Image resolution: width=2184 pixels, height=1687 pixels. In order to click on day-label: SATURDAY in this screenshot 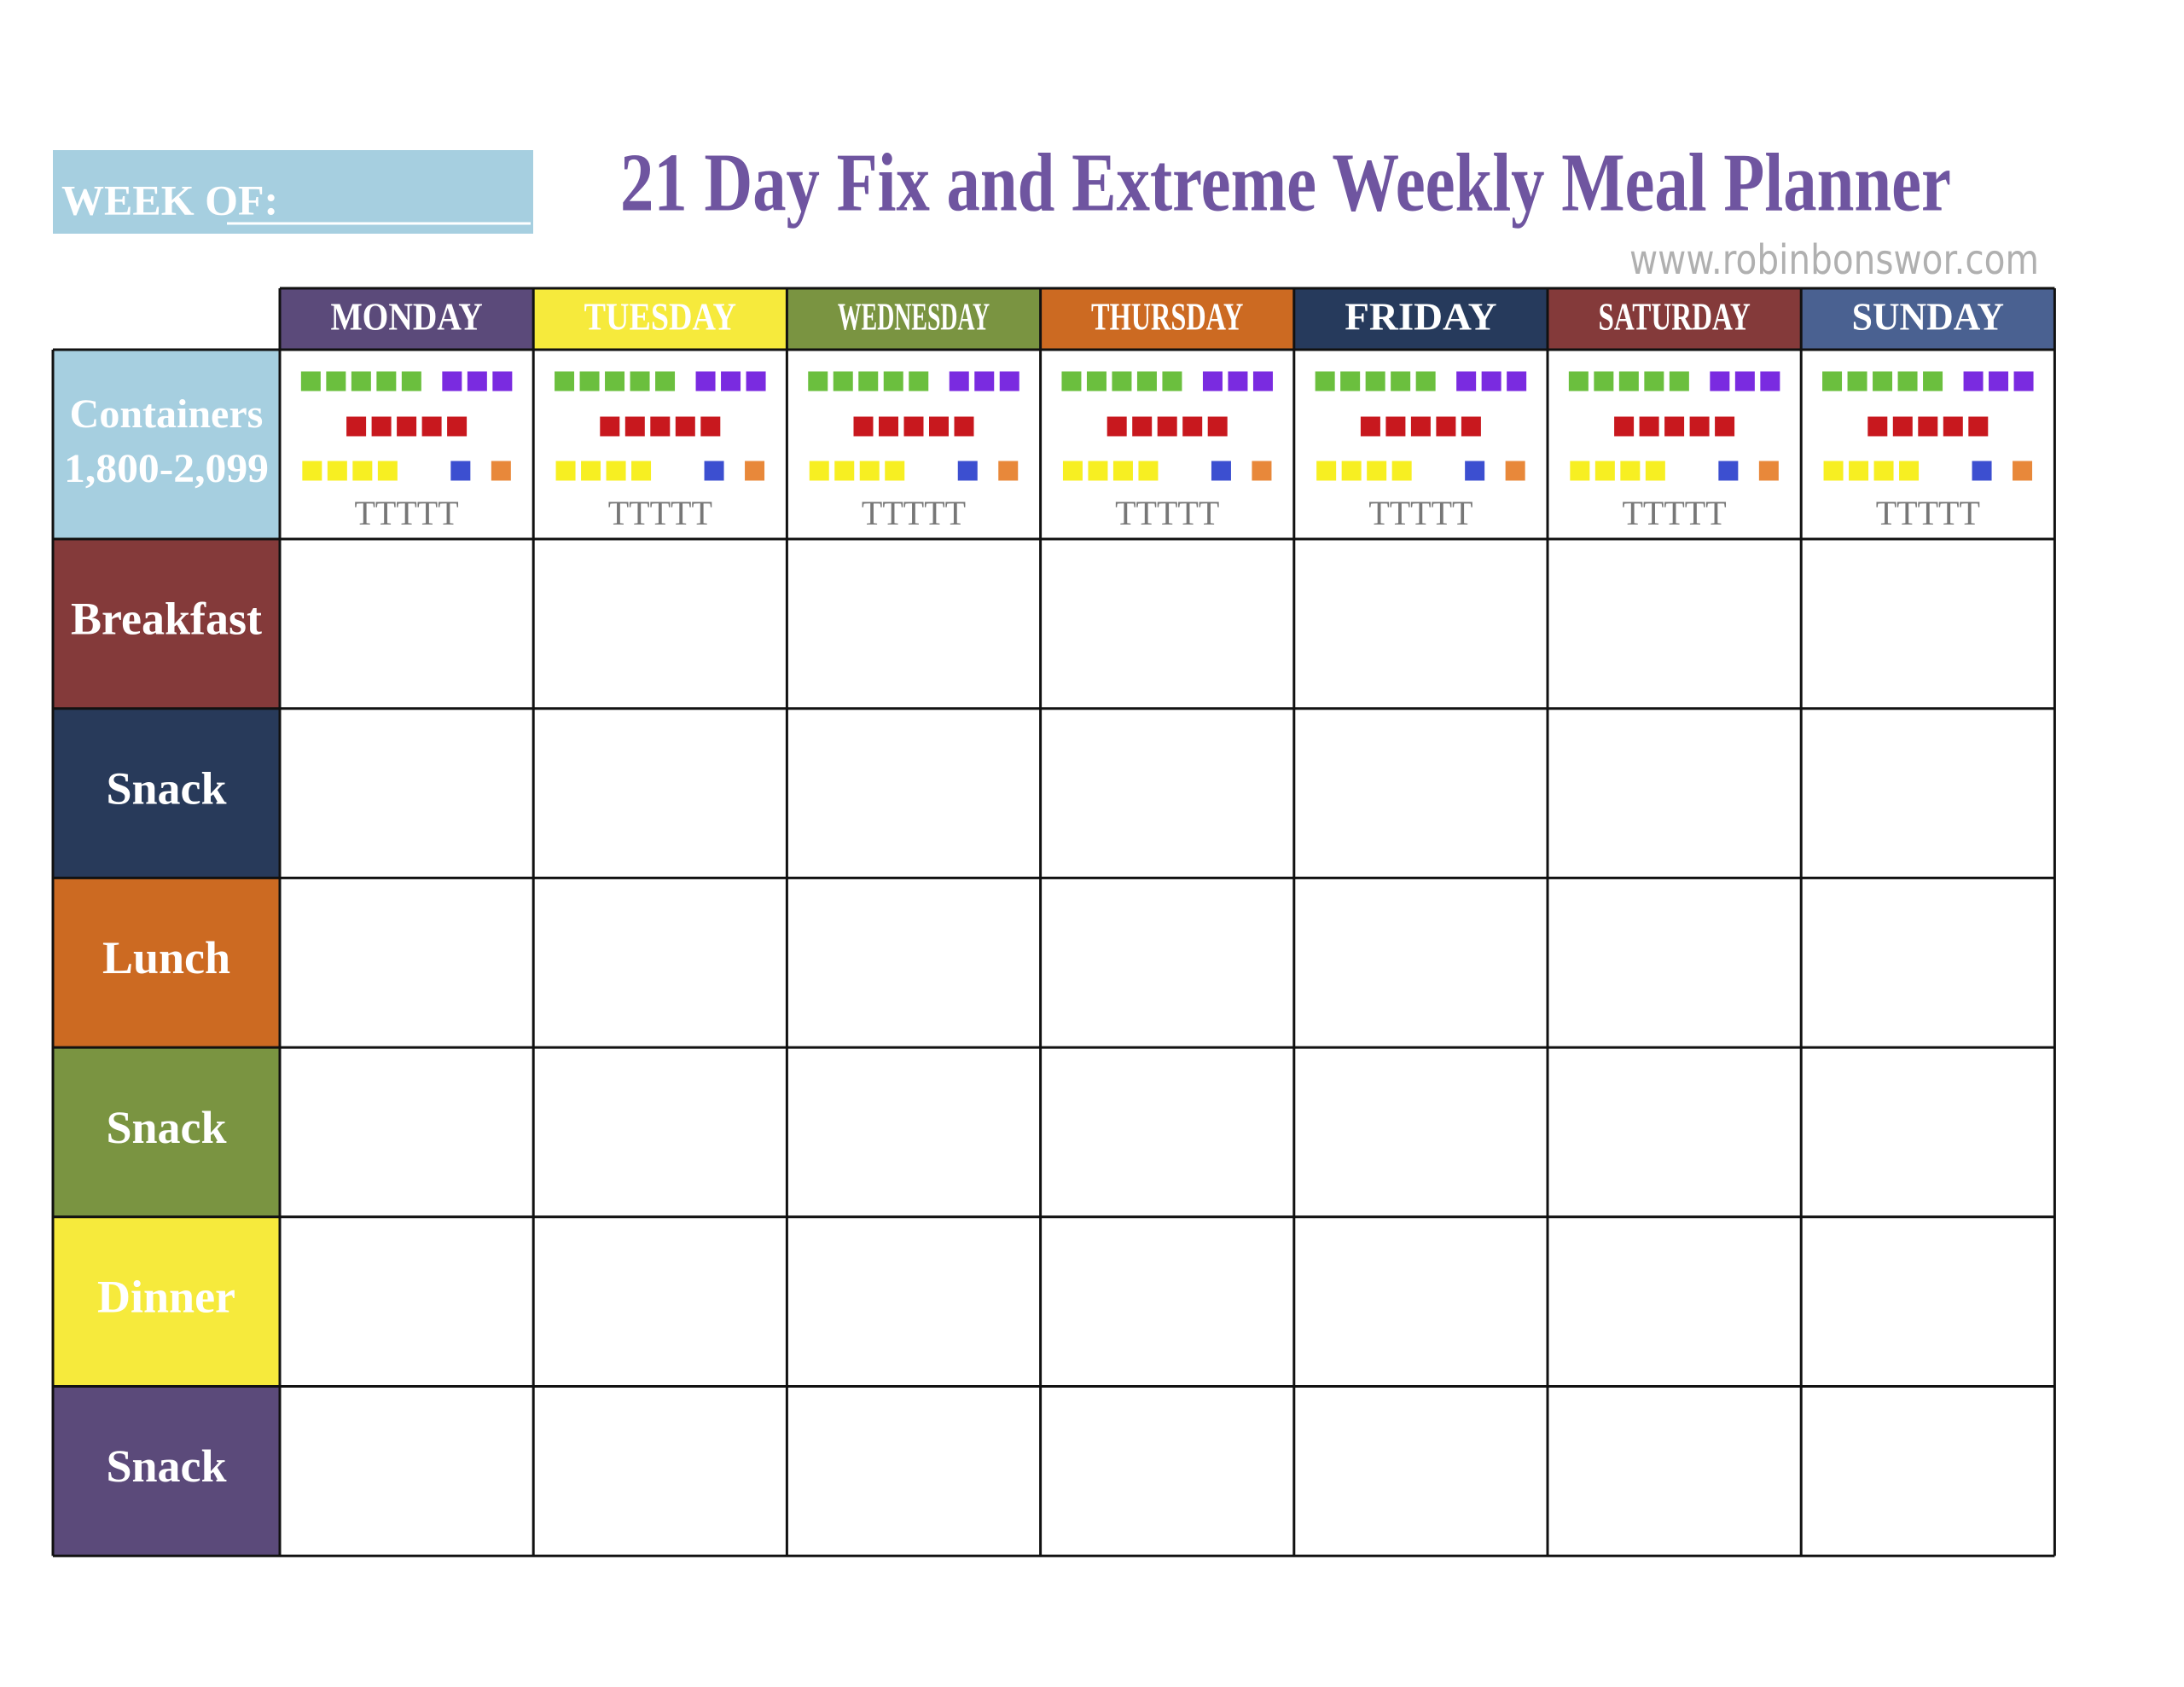, I will do `click(1674, 317)`.